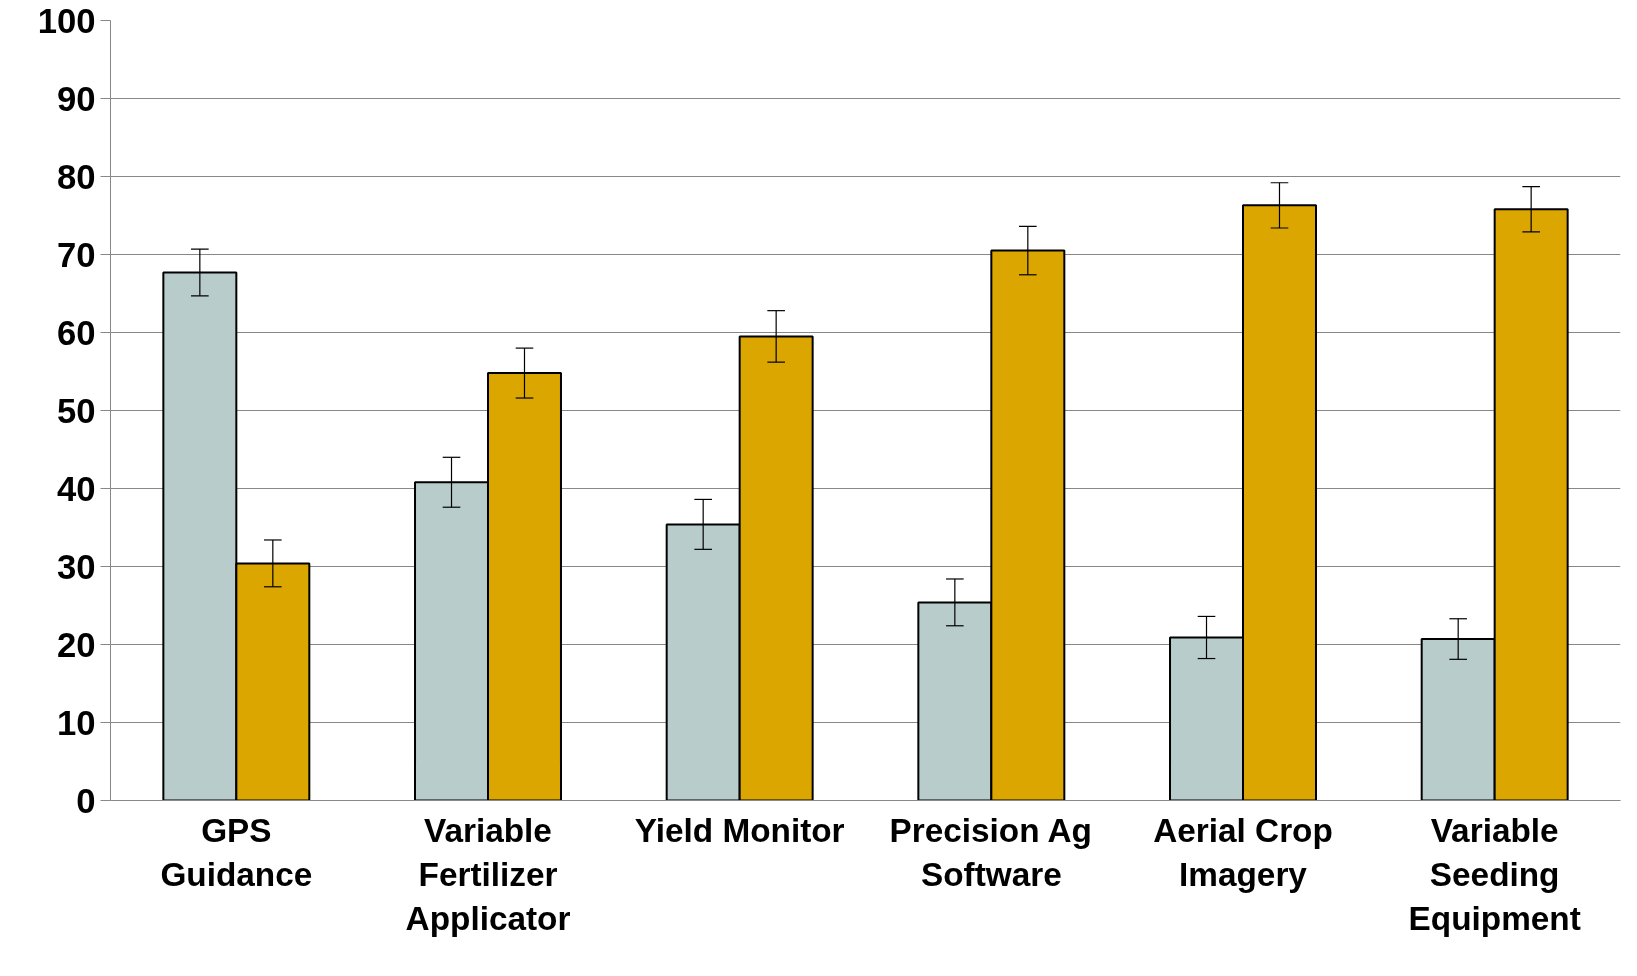 This screenshot has height=976, width=1637. Describe the element at coordinates (76, 722) in the screenshot. I see `y-tick-label: 10` at that location.